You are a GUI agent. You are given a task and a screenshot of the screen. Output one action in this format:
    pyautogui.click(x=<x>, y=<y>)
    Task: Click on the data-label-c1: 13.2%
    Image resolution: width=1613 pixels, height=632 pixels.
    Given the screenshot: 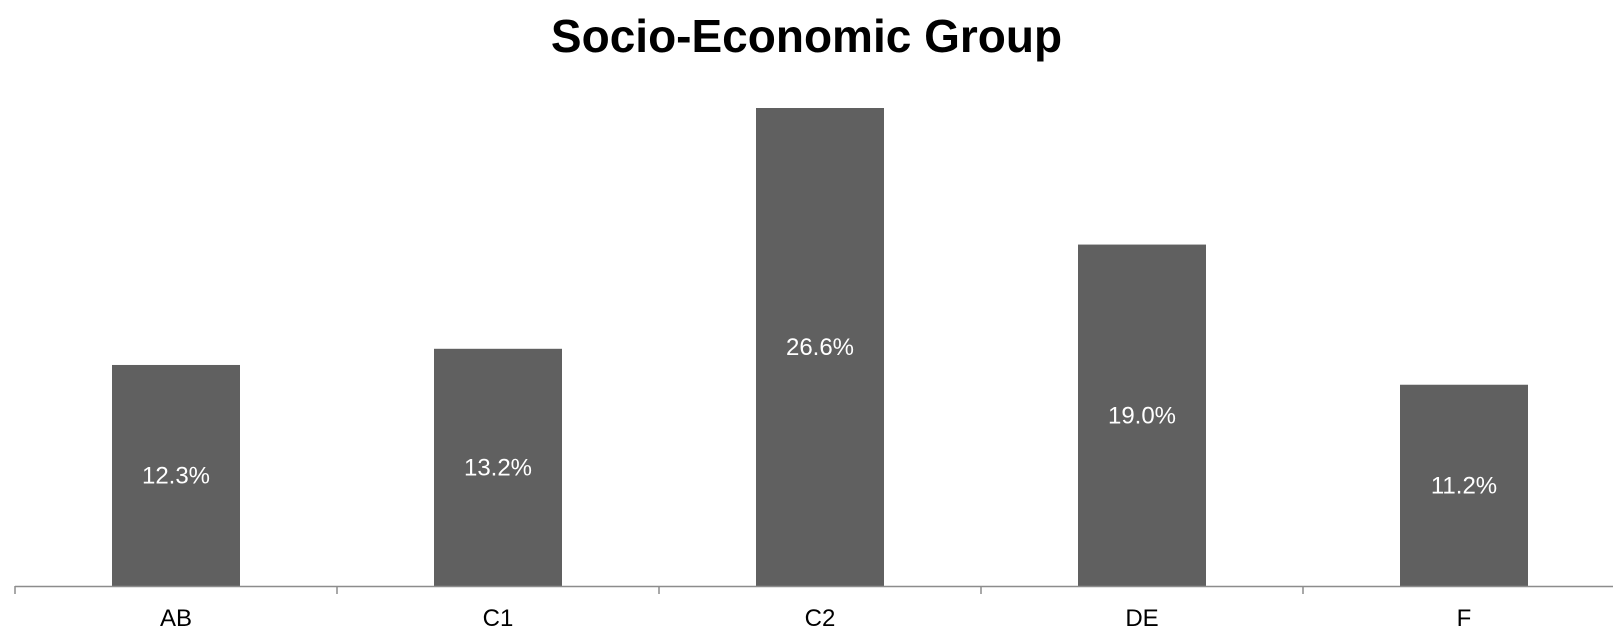 What is the action you would take?
    pyautogui.click(x=498, y=467)
    